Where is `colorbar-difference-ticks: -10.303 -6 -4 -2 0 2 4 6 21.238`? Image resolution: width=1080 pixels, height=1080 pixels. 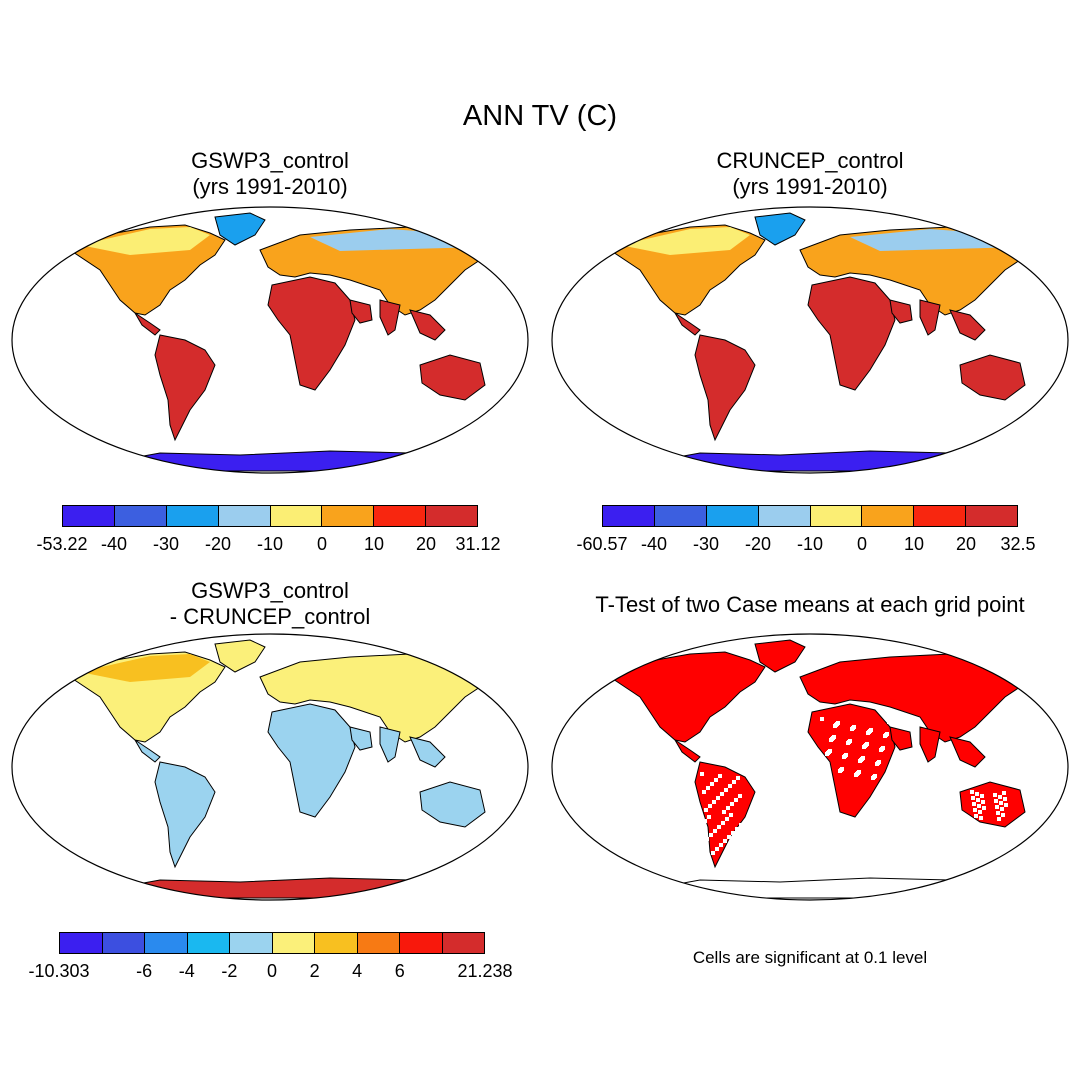 colorbar-difference-ticks: -10.303 -6 -4 -2 0 2 4 6 21.238 is located at coordinates (270, 971).